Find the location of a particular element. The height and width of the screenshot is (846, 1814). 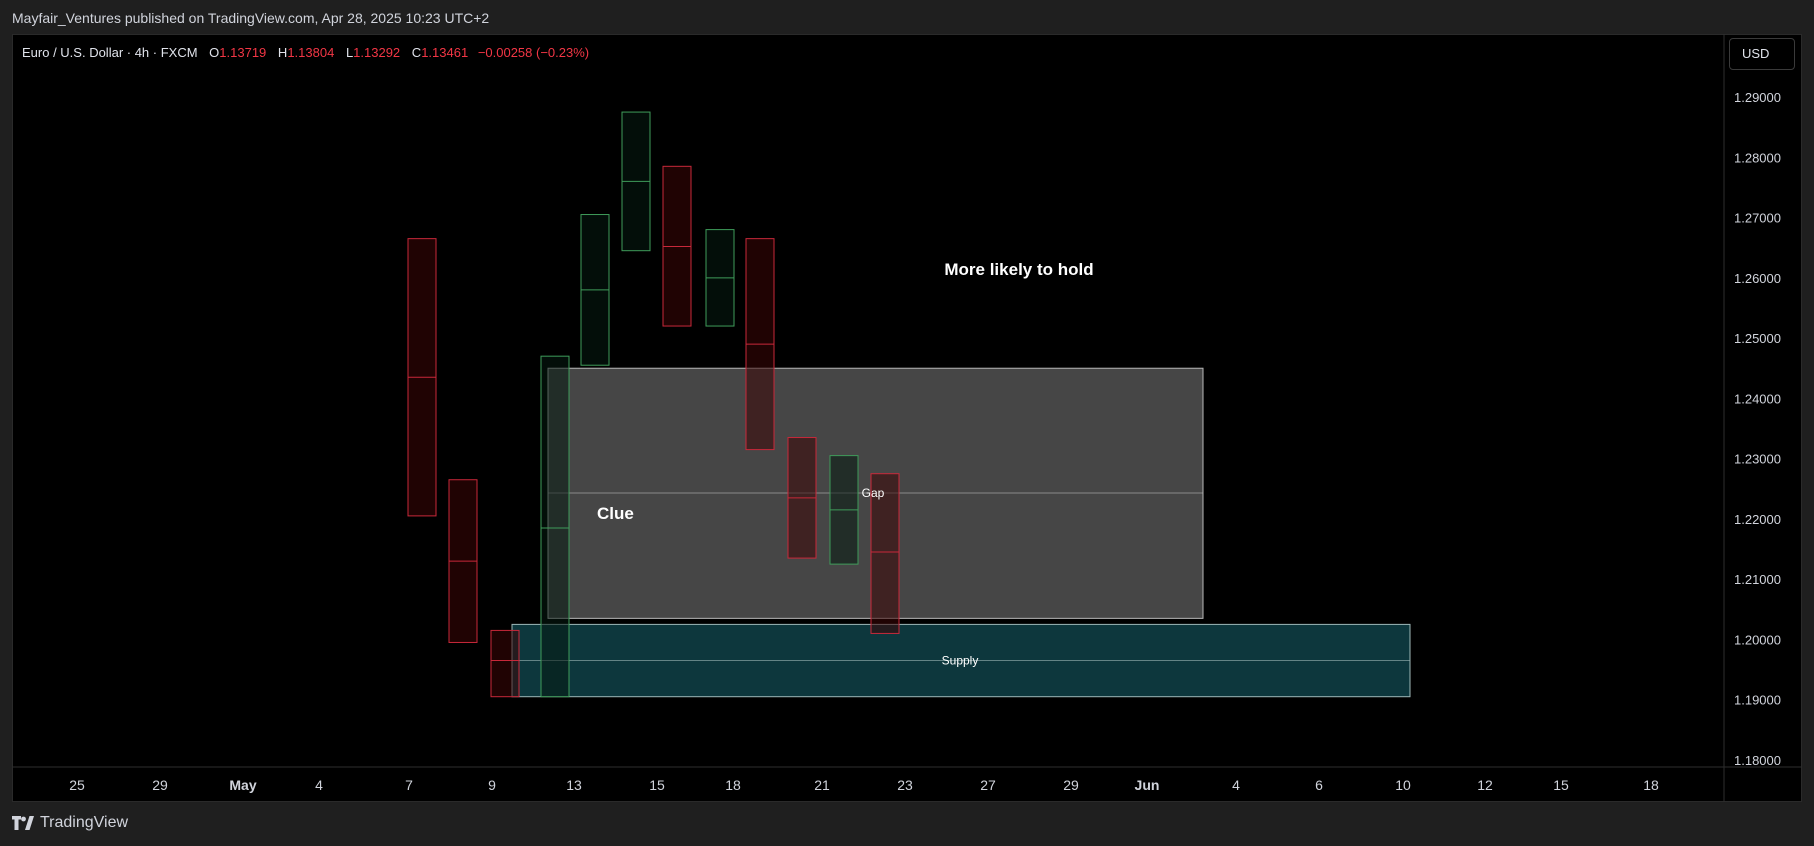

high-value: 1.13804 is located at coordinates (311, 52).